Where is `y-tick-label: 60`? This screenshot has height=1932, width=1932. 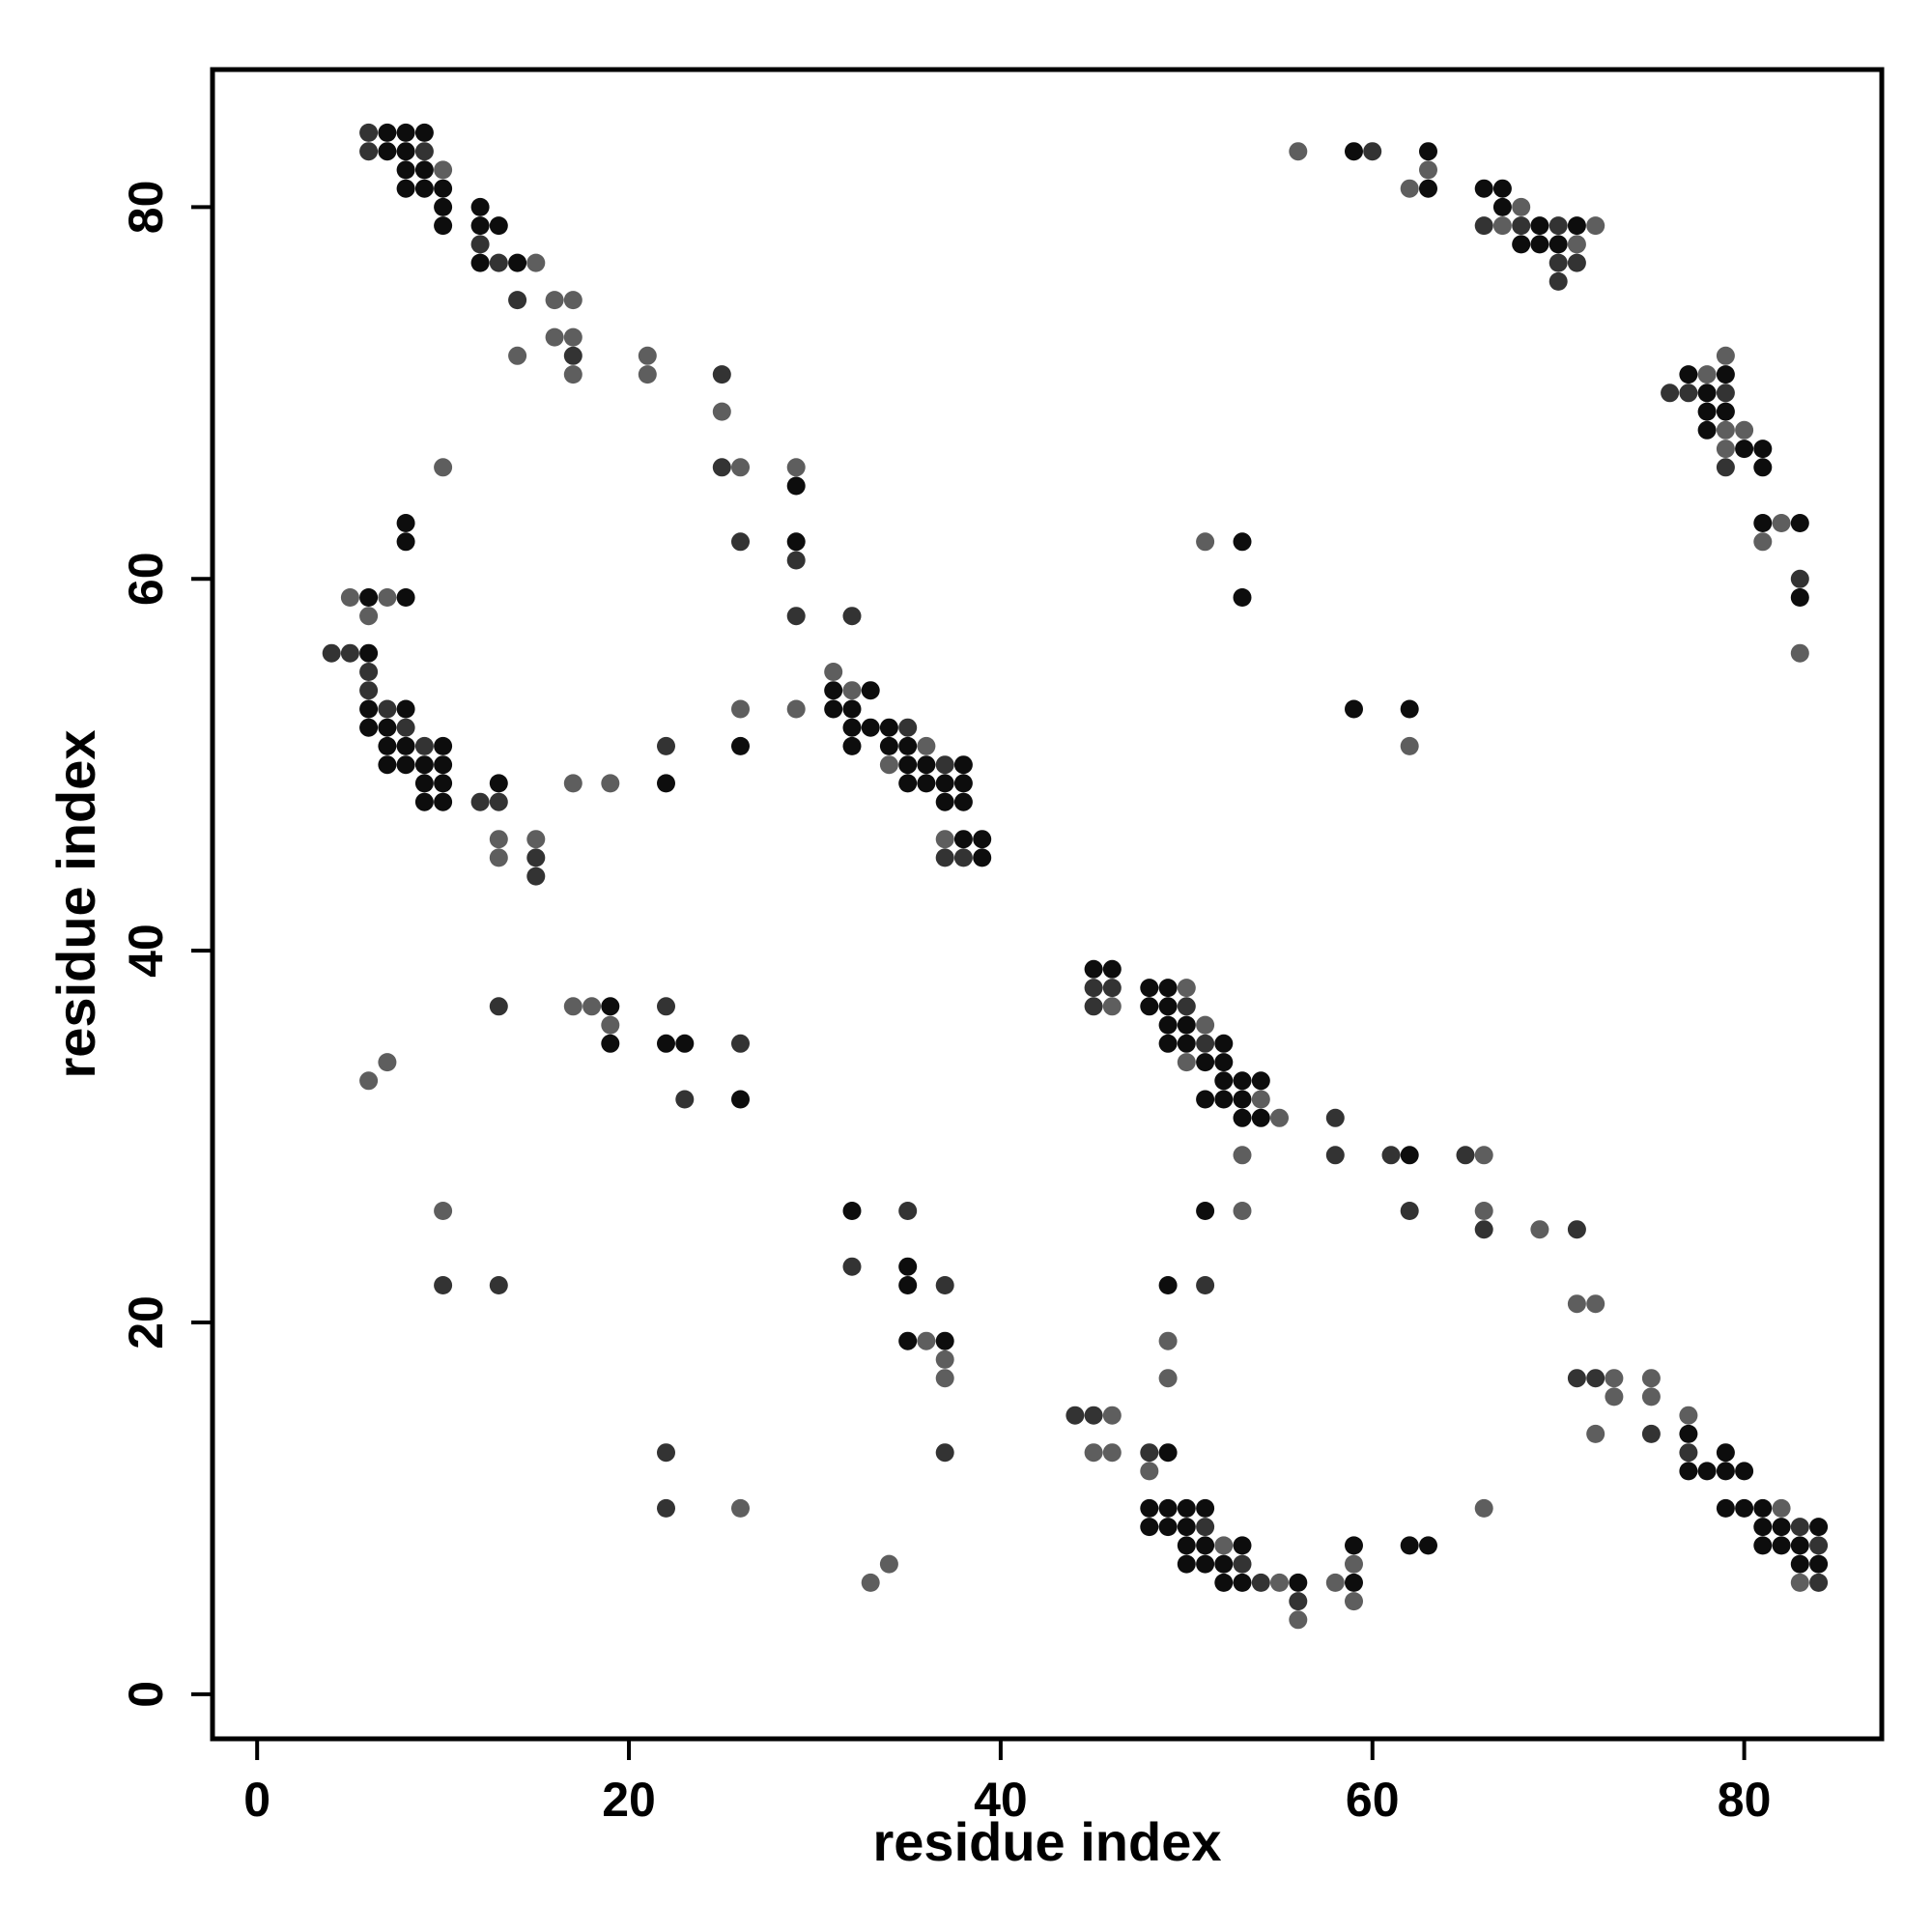 y-tick-label: 60 is located at coordinates (146, 579).